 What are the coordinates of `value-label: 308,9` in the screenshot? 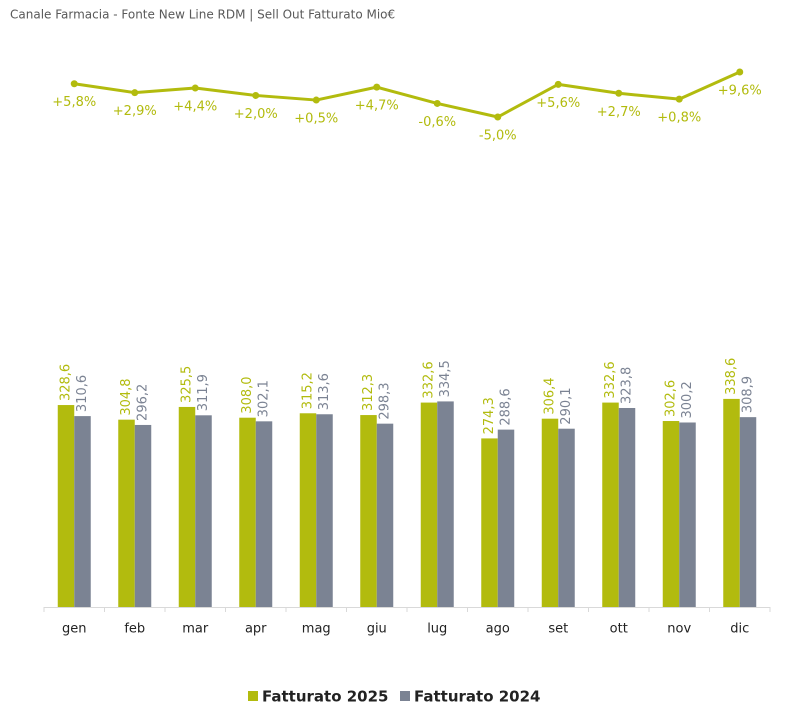 It's located at (748, 394).